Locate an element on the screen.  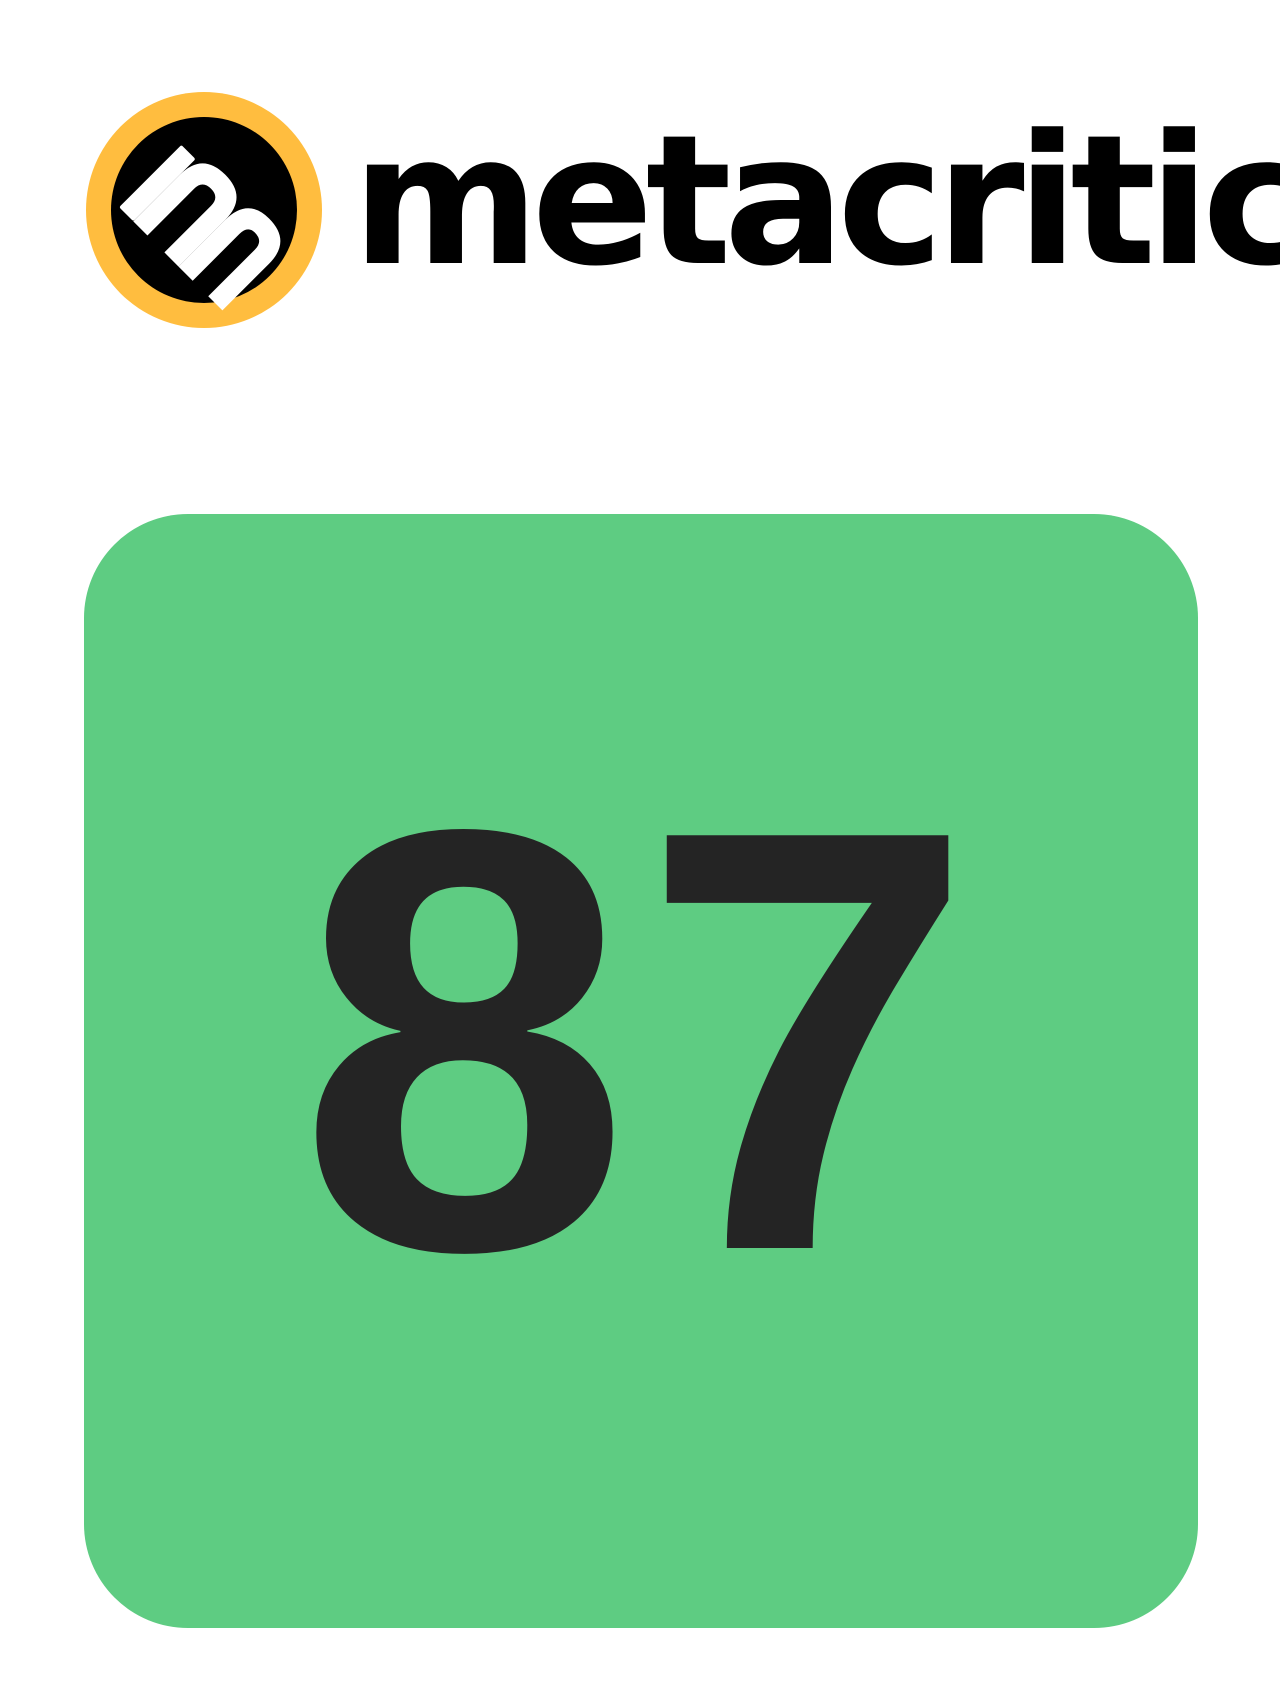
metacritic-m-icon is located at coordinates (204, 210).